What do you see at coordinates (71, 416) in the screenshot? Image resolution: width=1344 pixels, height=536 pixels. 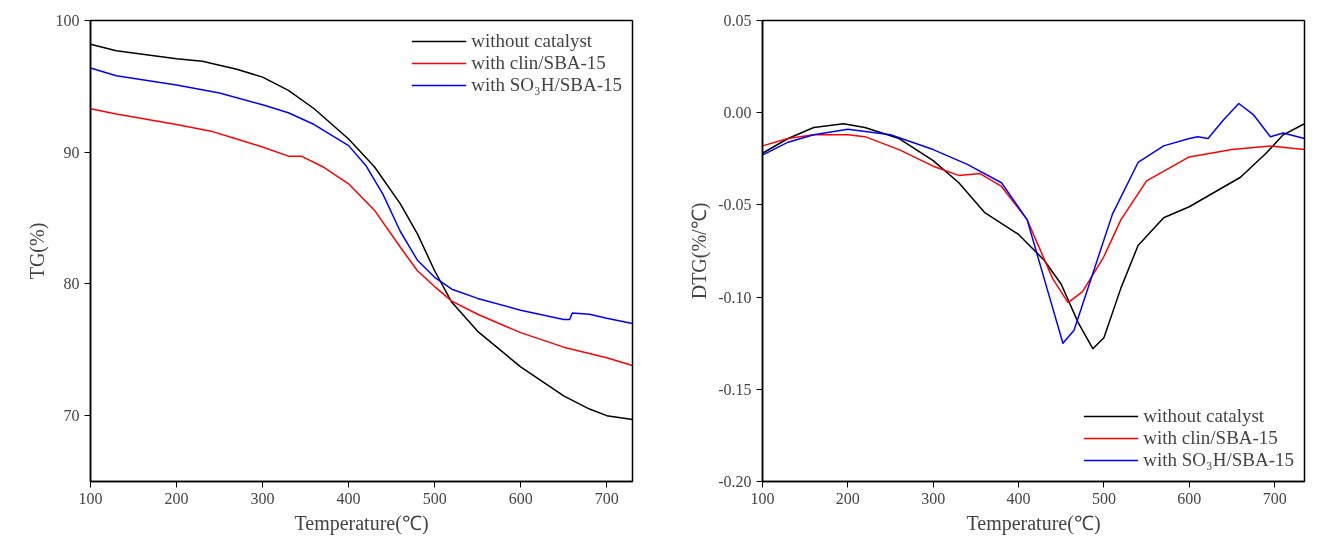 I see `y-tick-label: 70` at bounding box center [71, 416].